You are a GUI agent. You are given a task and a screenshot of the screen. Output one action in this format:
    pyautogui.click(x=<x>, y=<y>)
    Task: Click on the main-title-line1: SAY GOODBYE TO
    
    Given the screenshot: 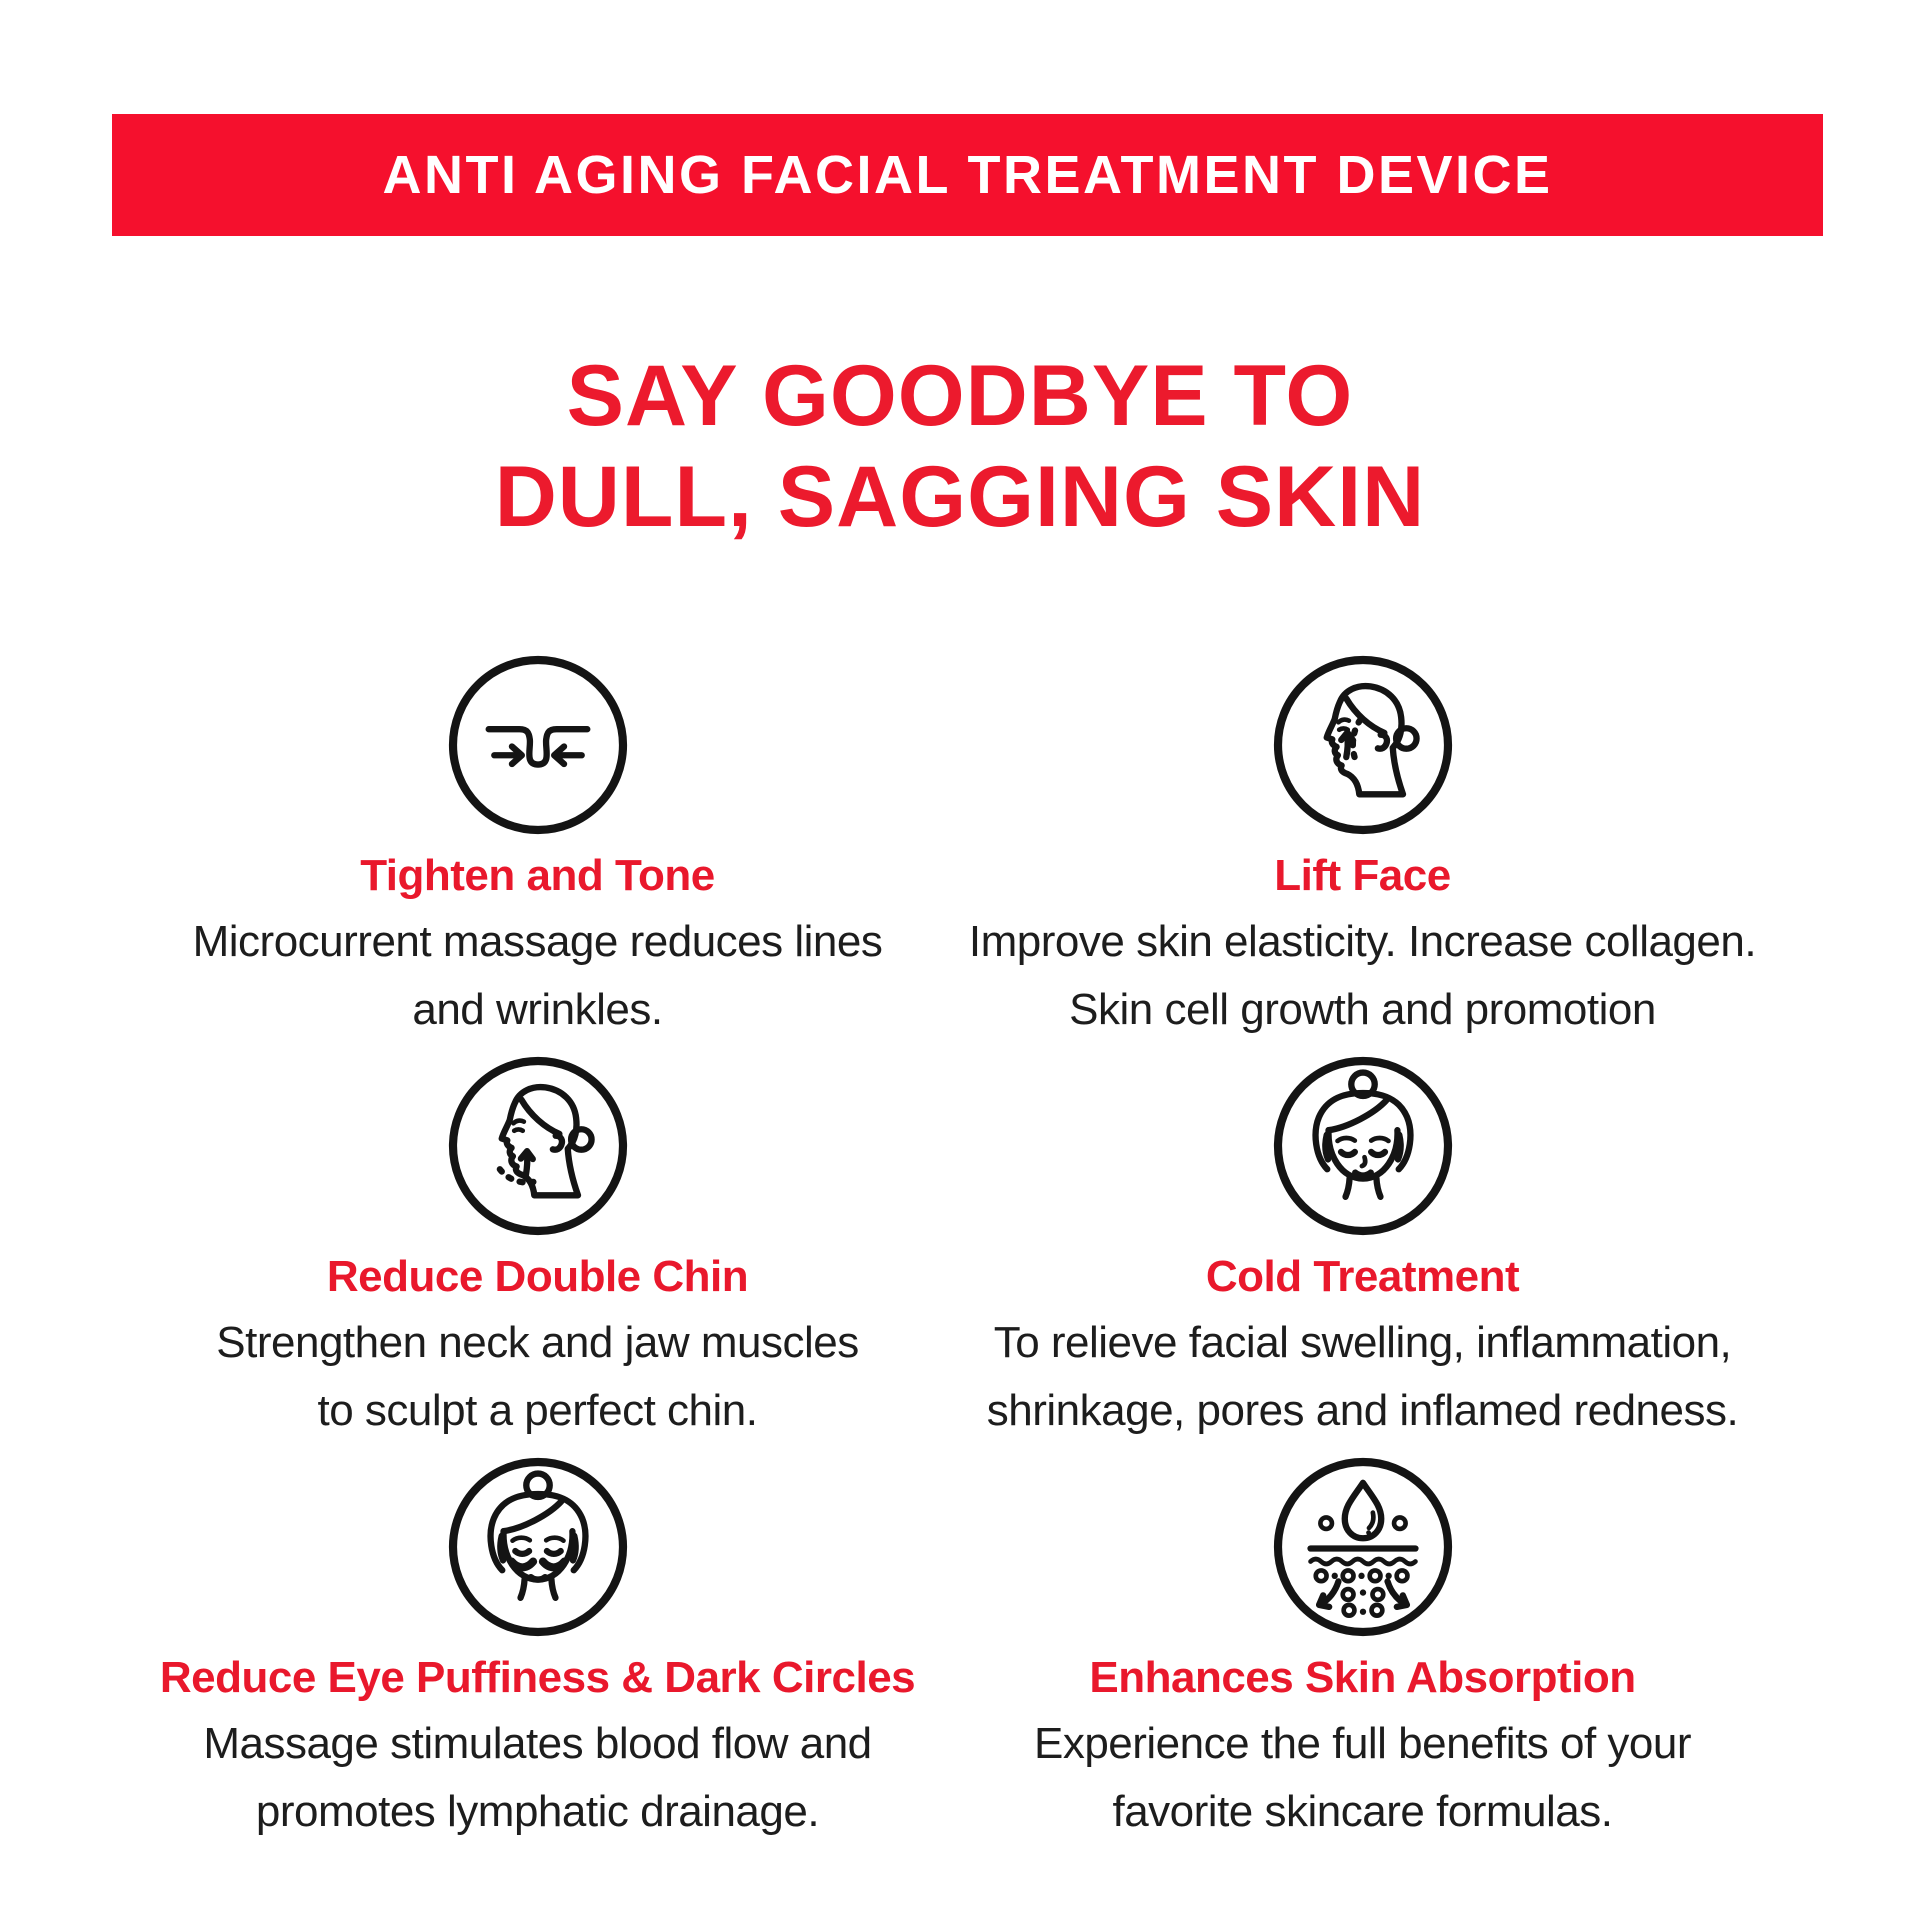 What is the action you would take?
    pyautogui.click(x=960, y=396)
    